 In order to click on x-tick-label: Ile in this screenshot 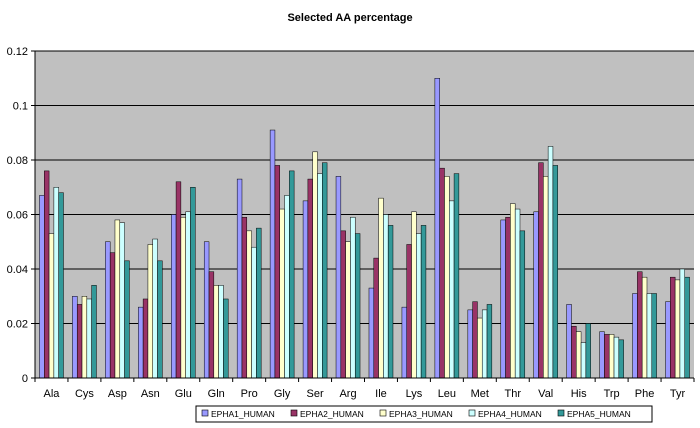, I will do `click(381, 394)`.